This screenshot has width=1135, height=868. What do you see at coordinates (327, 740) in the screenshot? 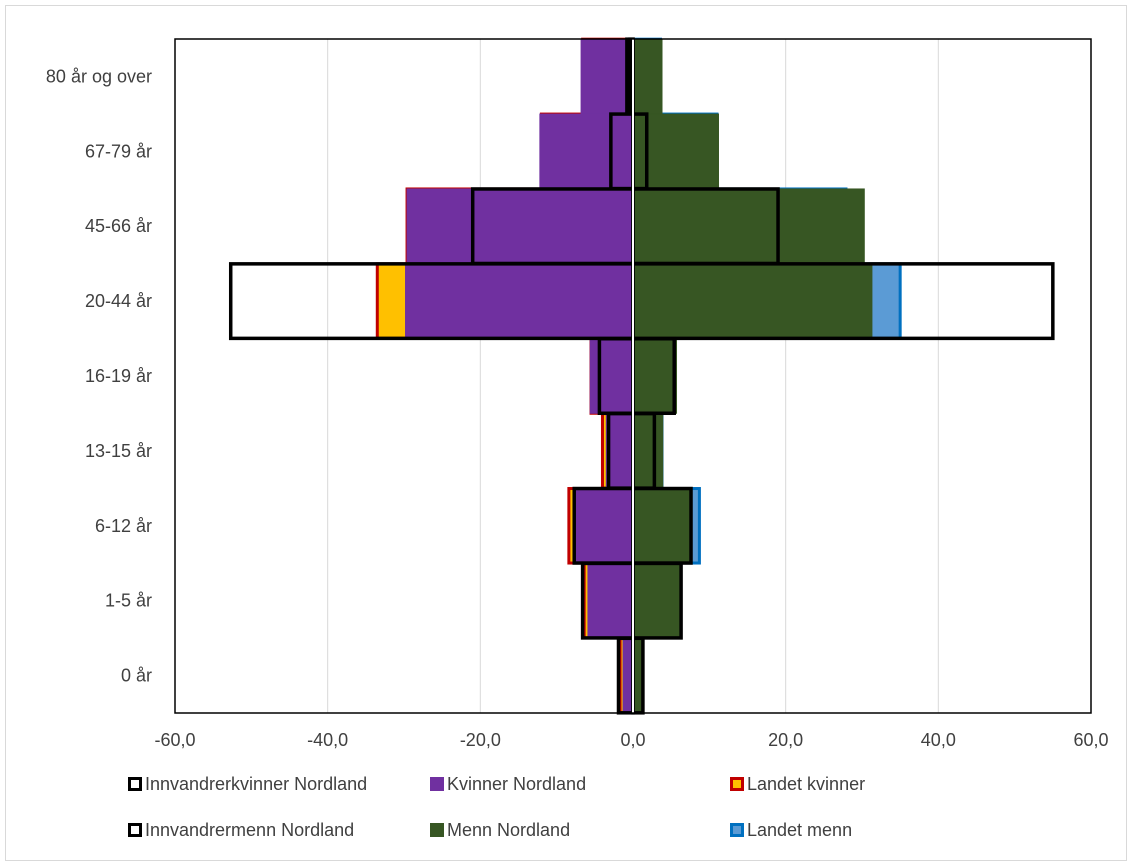
I see `x-tick-label: -40,0` at bounding box center [327, 740].